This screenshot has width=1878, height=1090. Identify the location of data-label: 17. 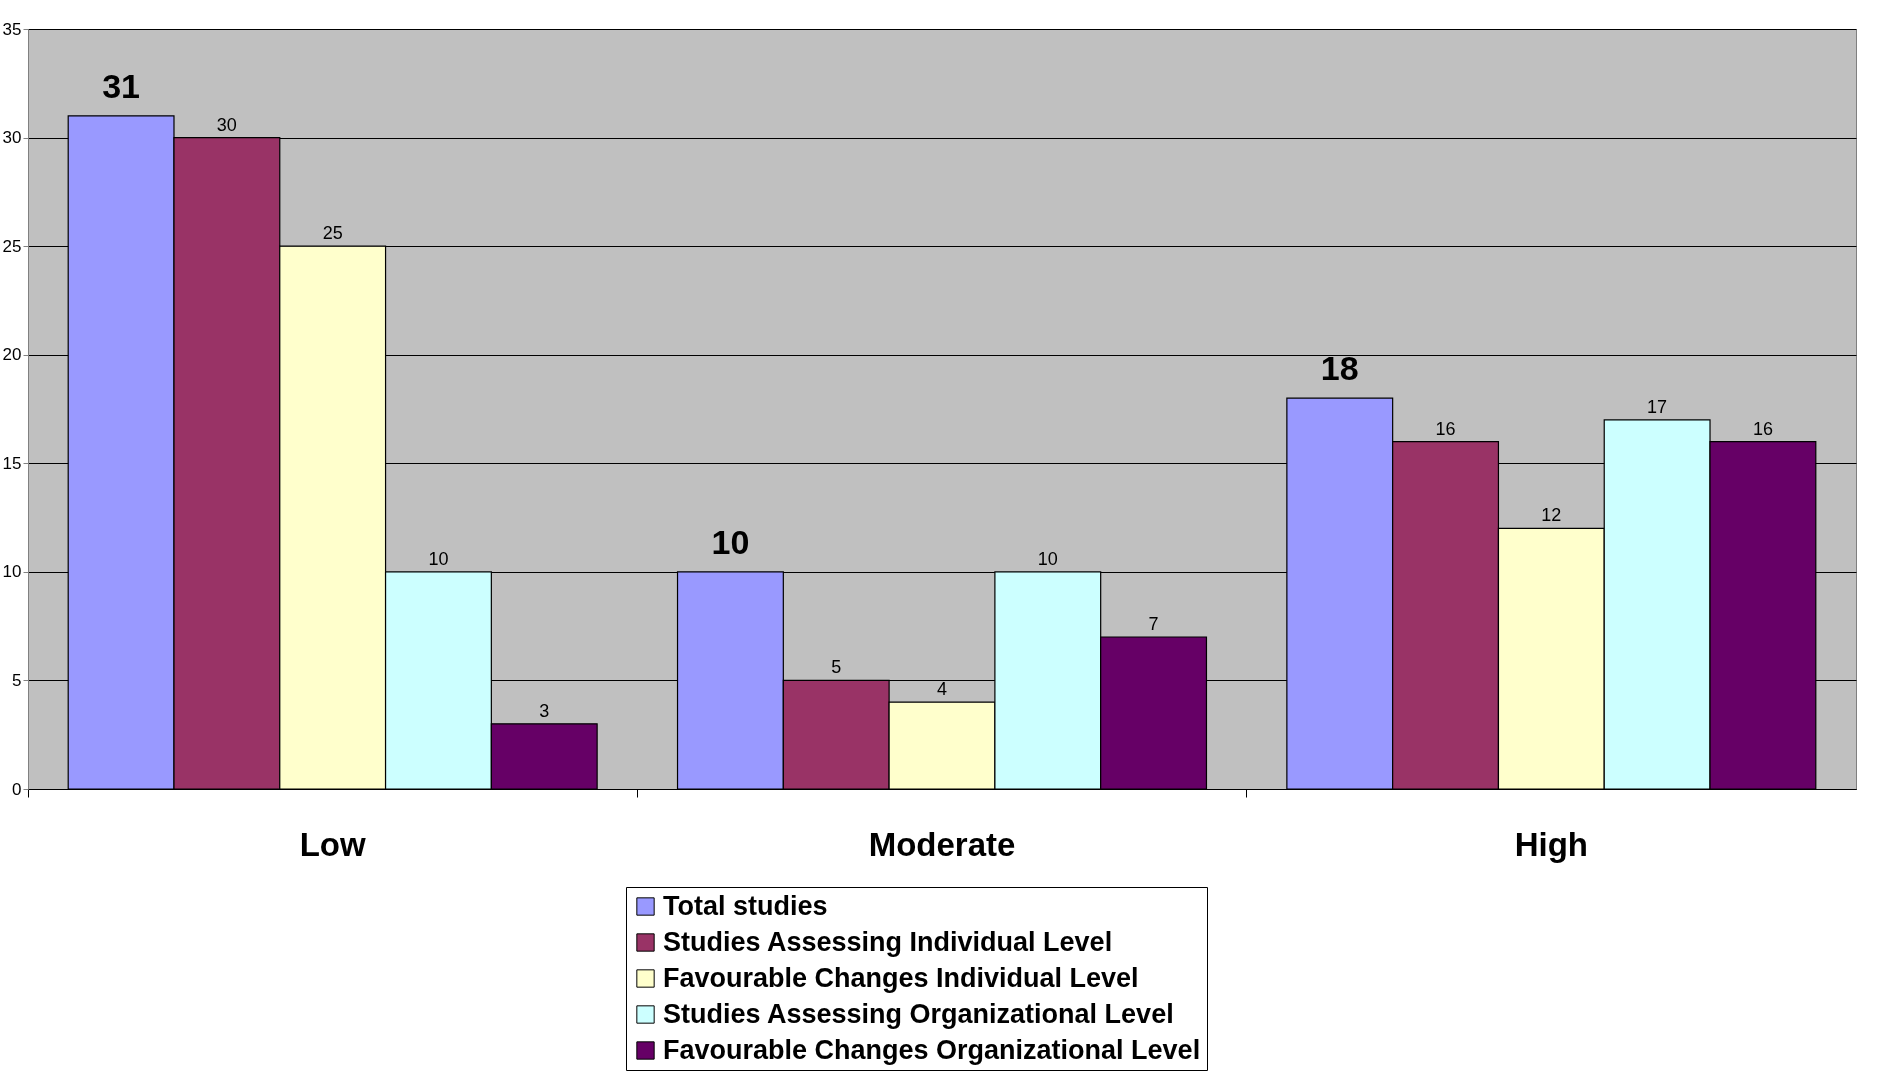
(1657, 406).